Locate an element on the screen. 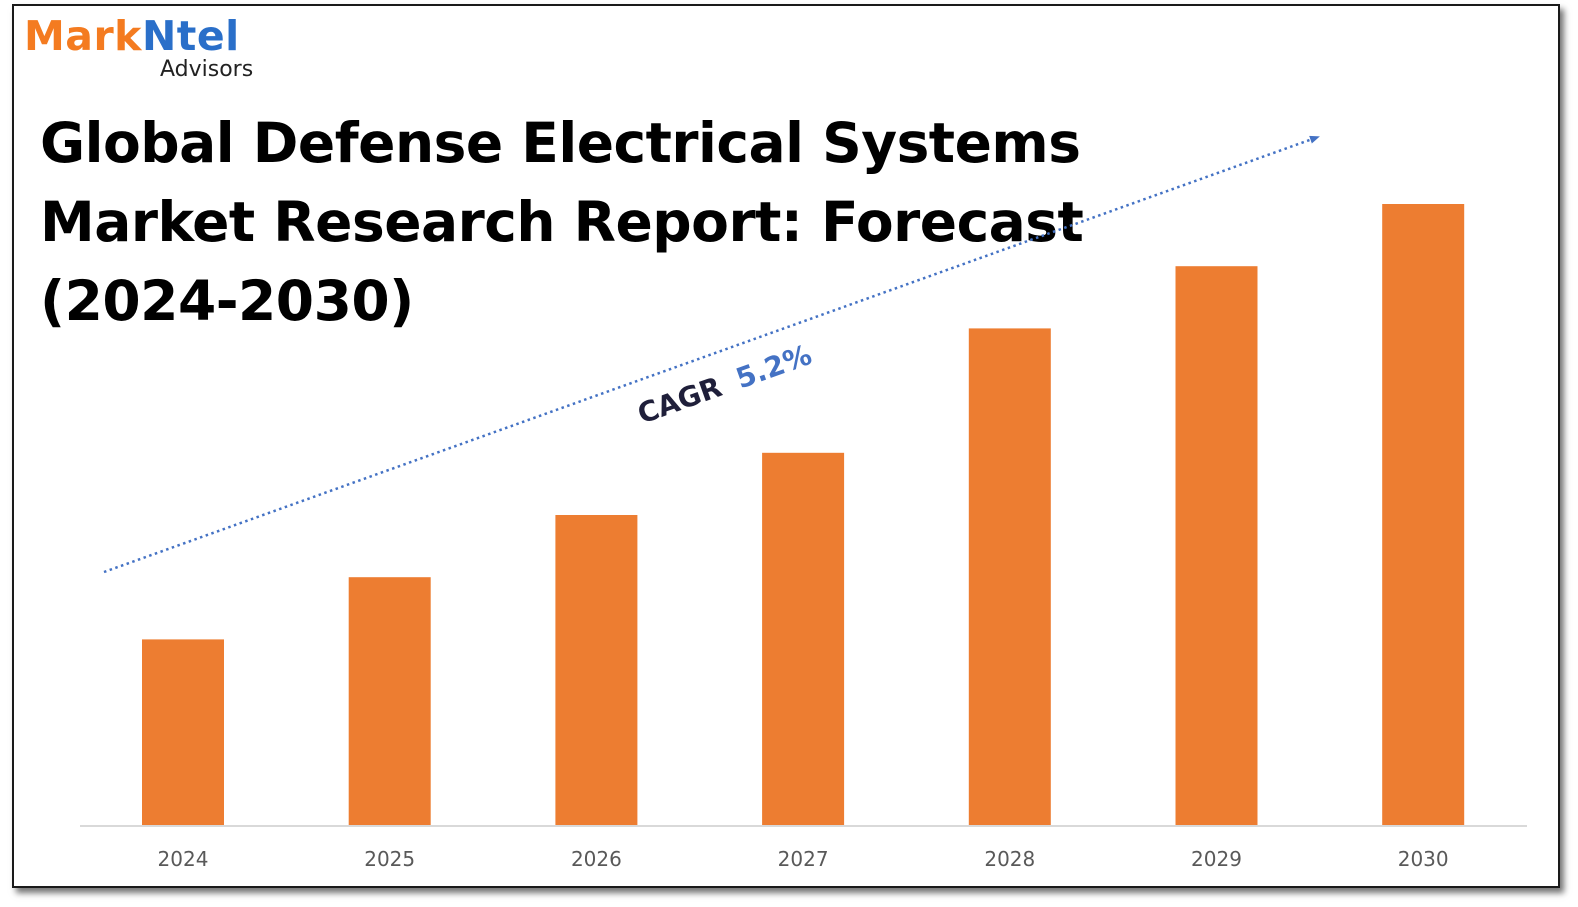  x-tick-label-2029: 2029 is located at coordinates (1216, 859).